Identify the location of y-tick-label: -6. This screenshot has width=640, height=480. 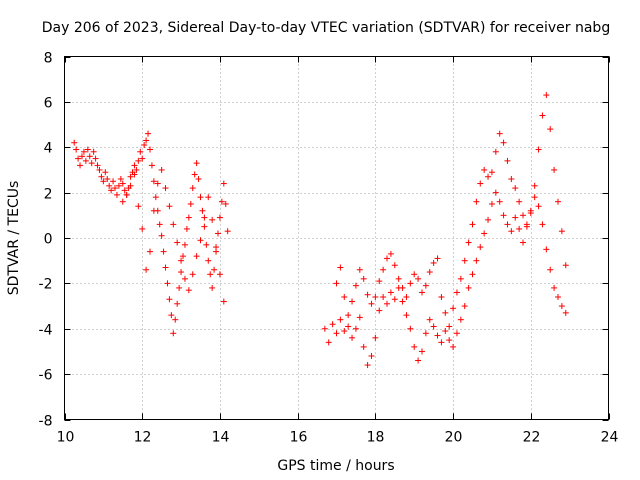
(46, 376).